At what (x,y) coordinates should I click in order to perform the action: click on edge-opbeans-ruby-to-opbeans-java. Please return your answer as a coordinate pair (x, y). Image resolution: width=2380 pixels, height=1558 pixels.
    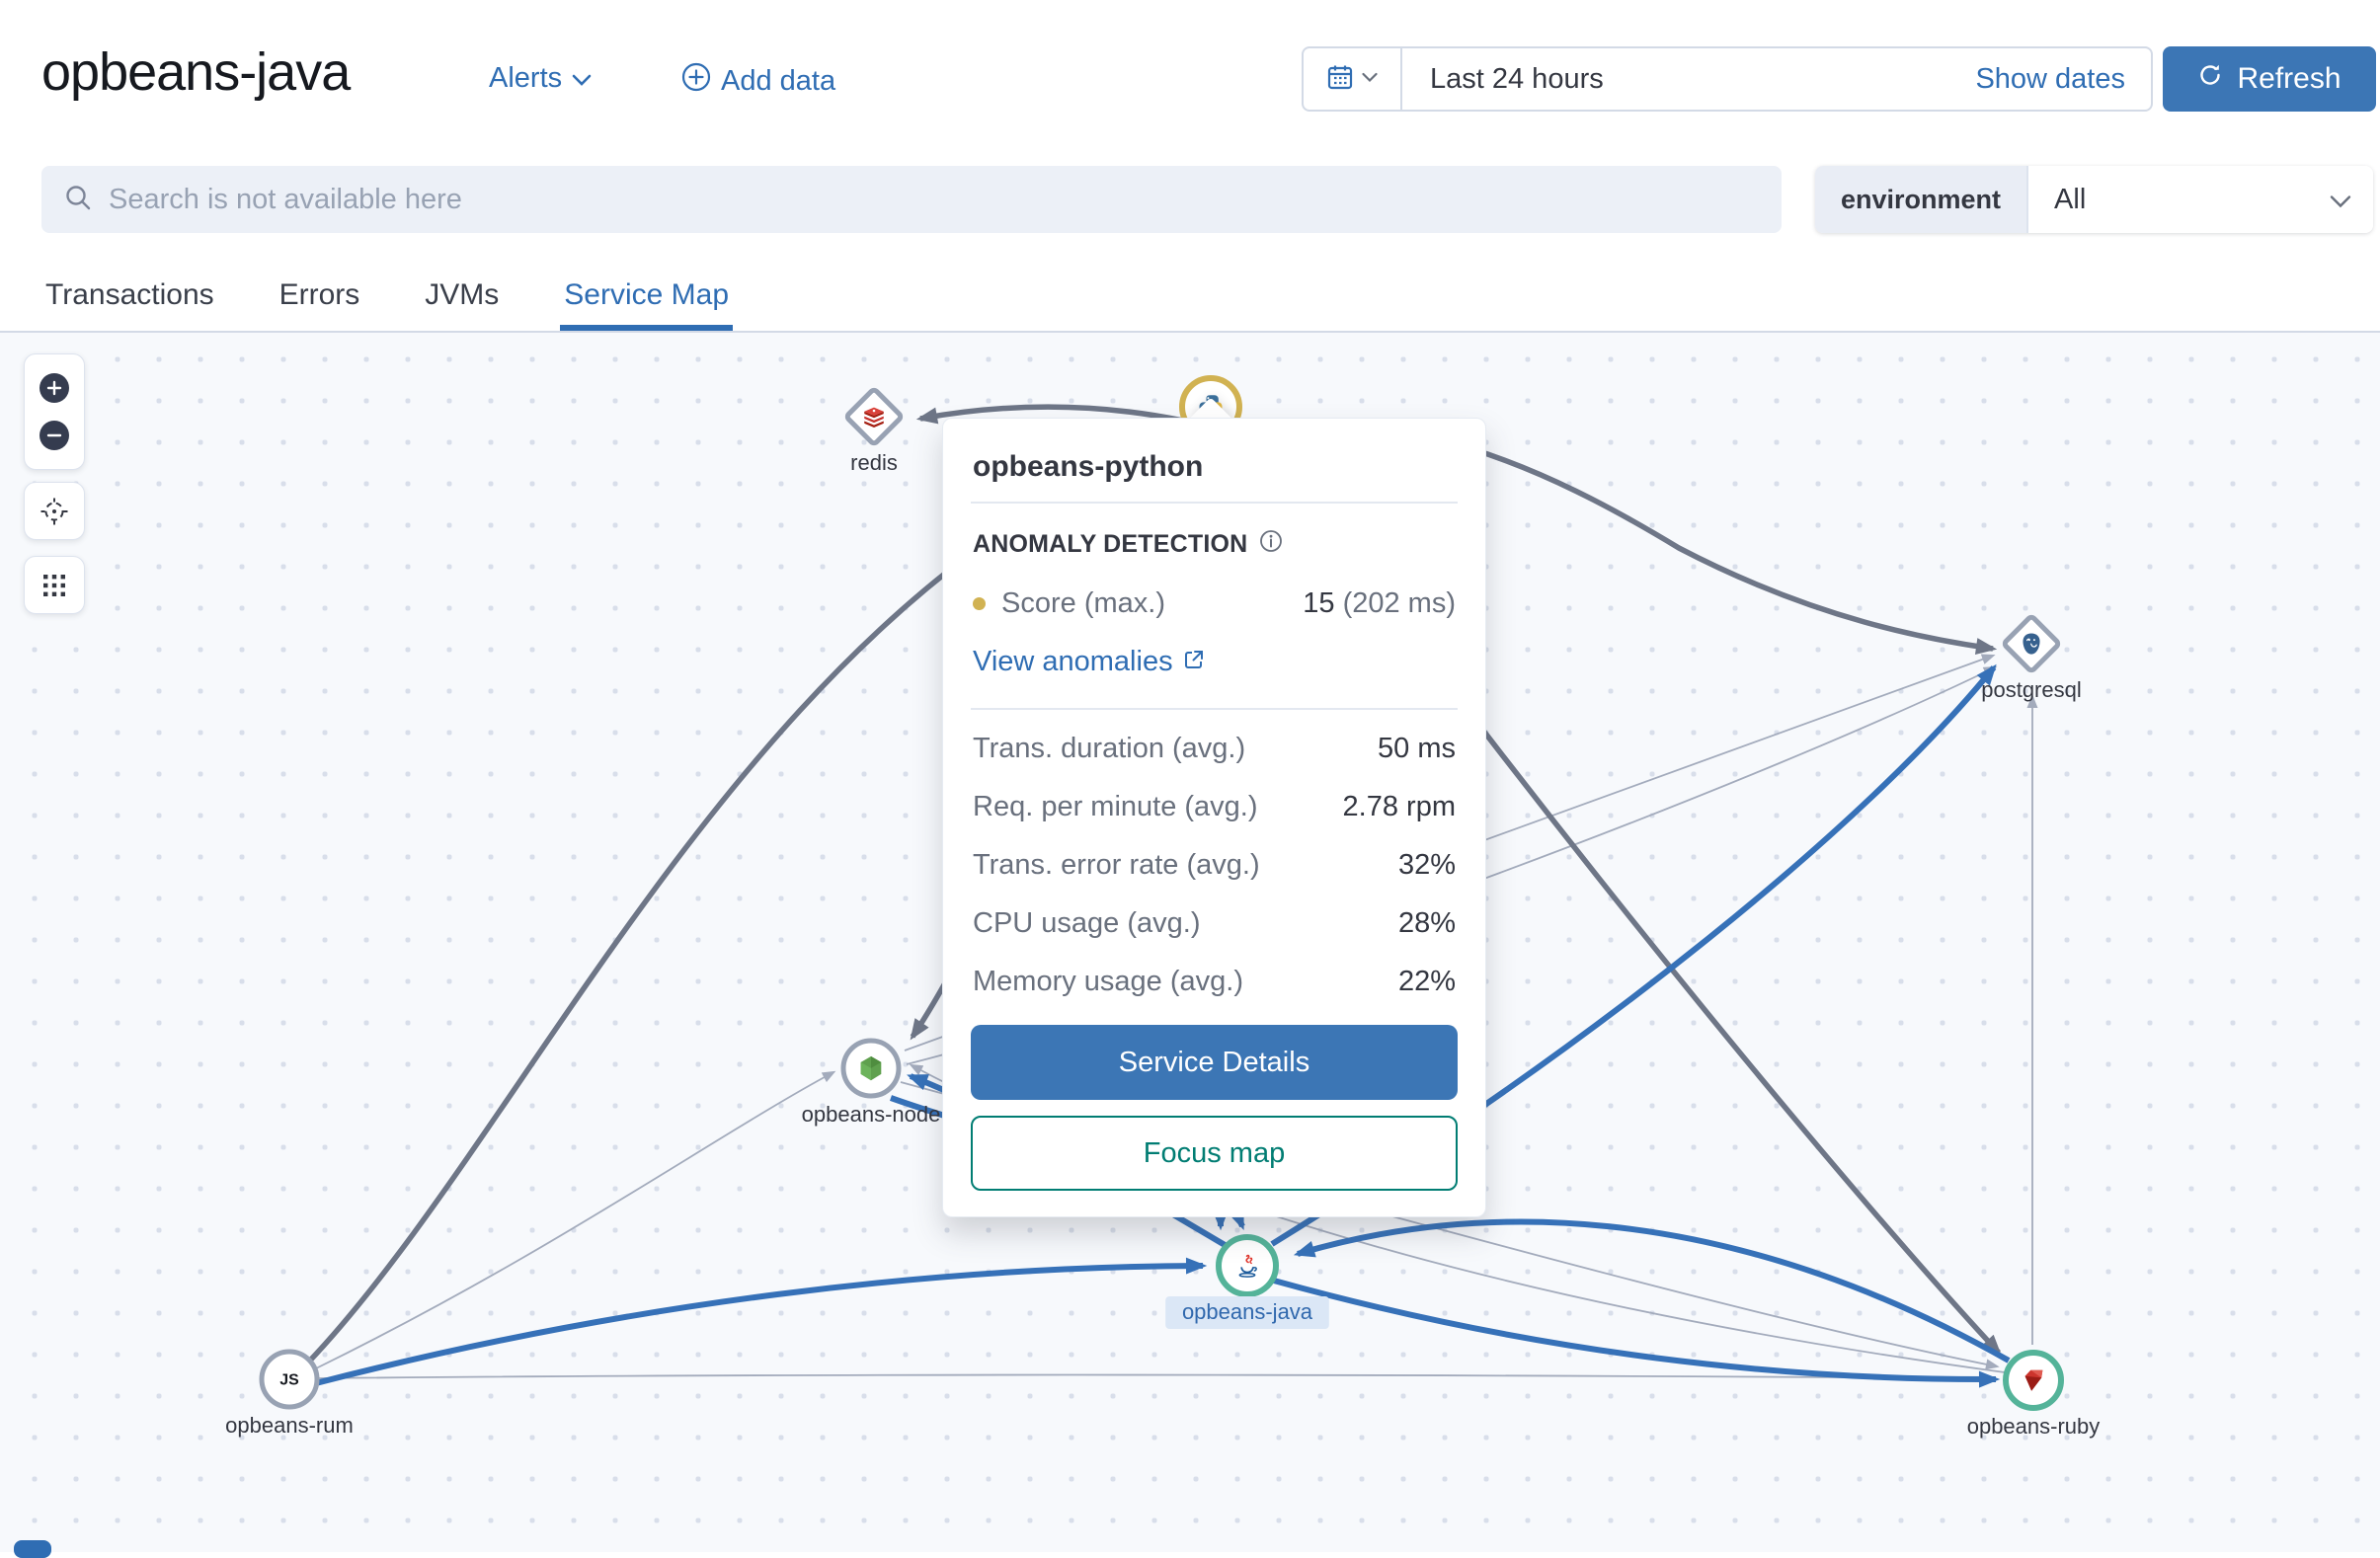
    Looking at the image, I should click on (1652, 1290).